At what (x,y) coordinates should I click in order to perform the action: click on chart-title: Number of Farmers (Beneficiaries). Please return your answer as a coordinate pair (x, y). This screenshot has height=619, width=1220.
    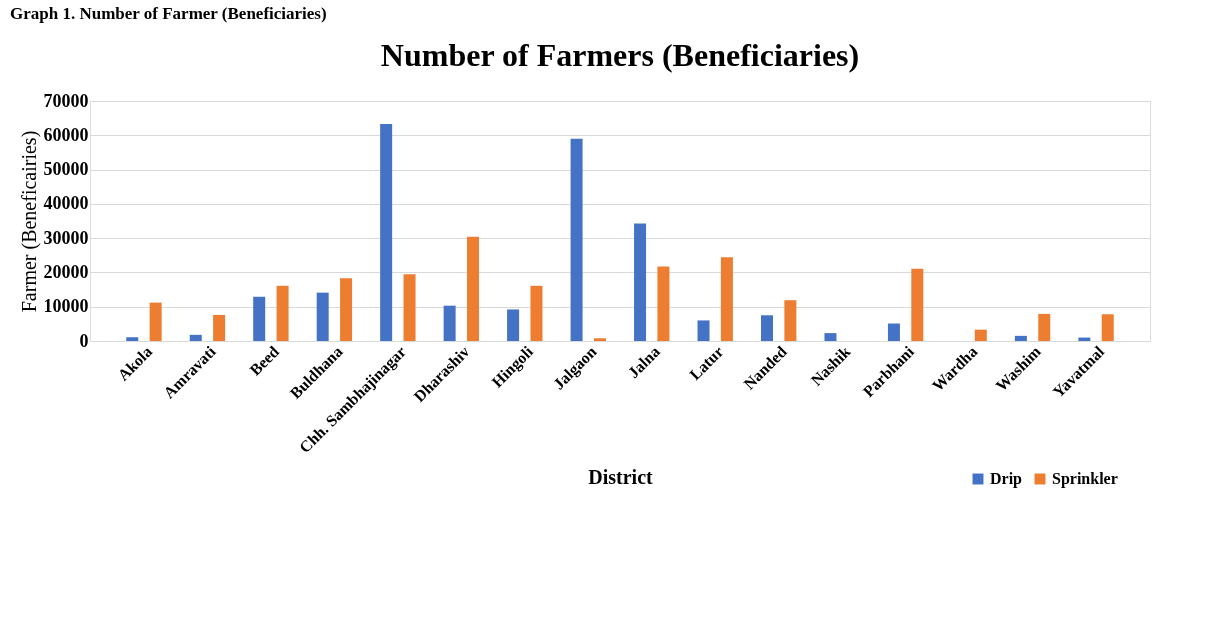
    Looking at the image, I should click on (620, 55).